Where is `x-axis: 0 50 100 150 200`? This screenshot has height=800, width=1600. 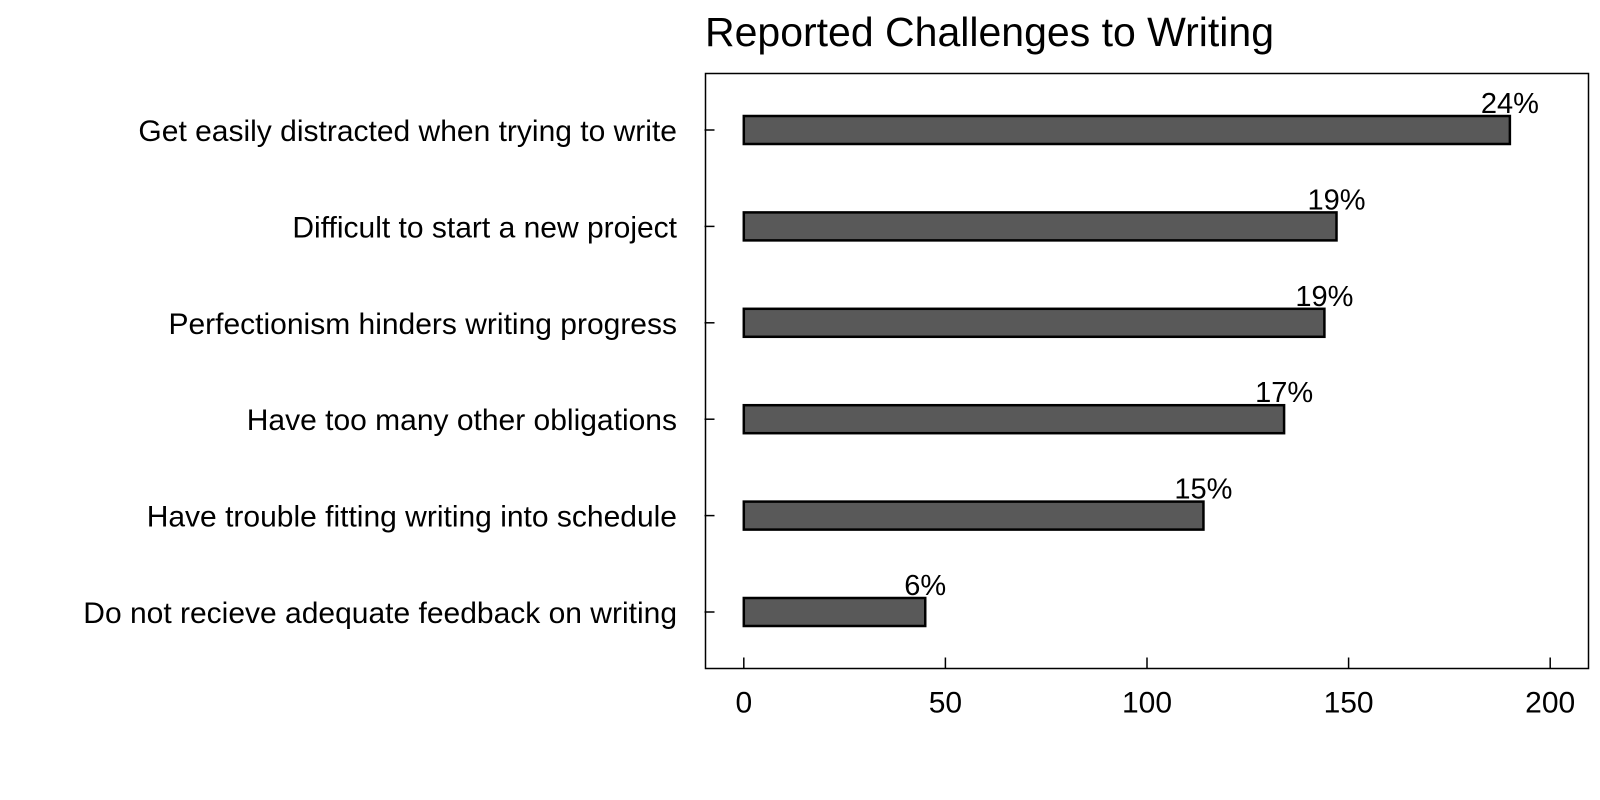 x-axis: 0 50 100 150 200 is located at coordinates (1155, 688).